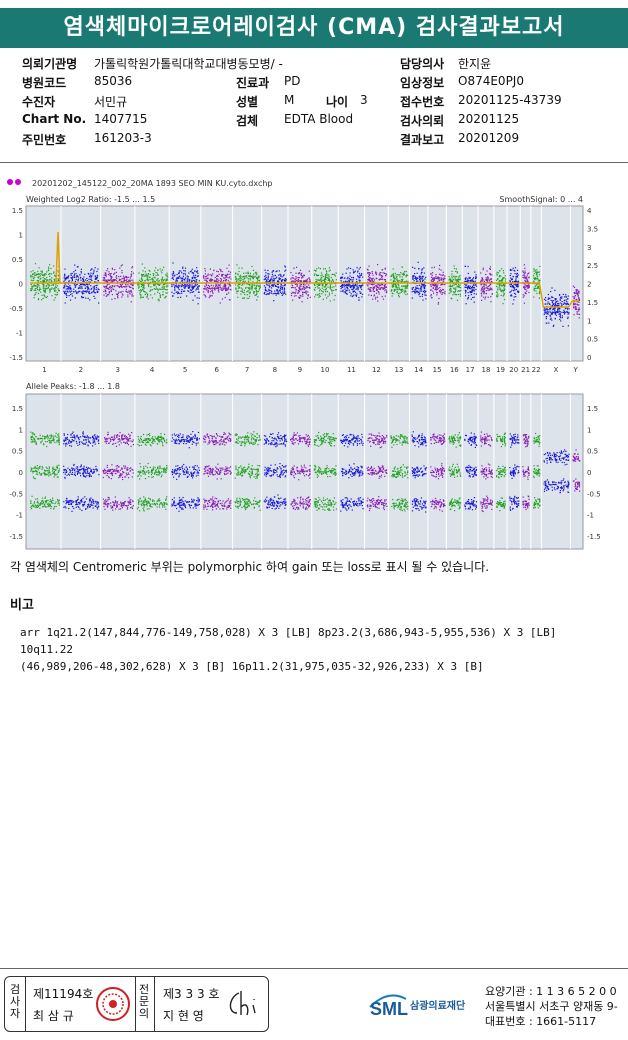 The image size is (628, 1040). What do you see at coordinates (300, 370) in the screenshot?
I see `chromosome-label: 9` at bounding box center [300, 370].